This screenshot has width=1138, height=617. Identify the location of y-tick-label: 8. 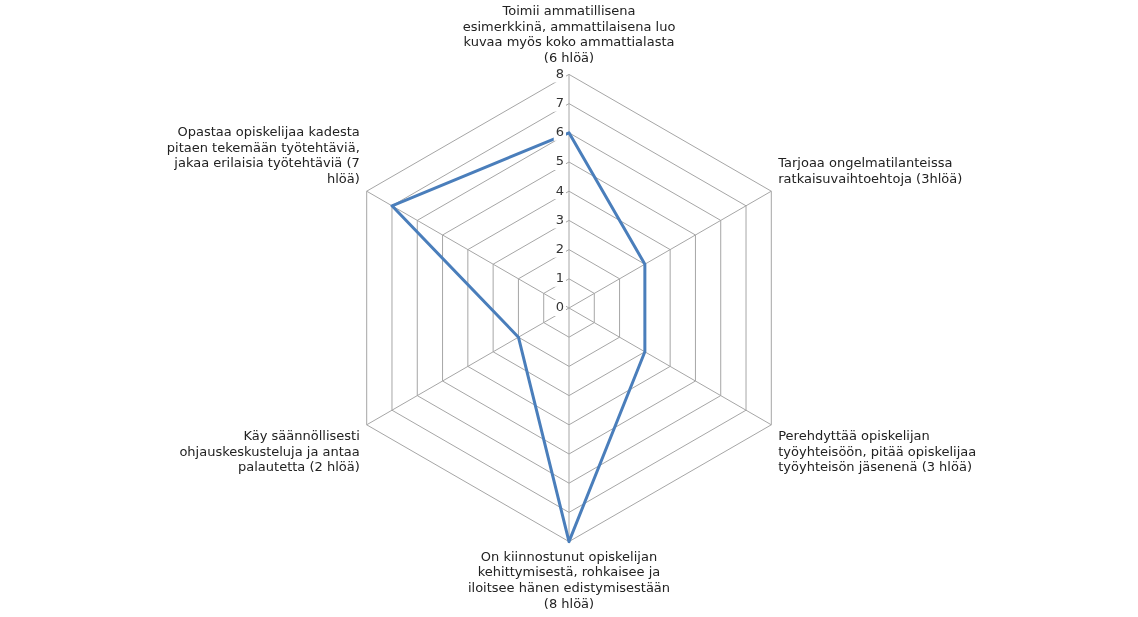
(559, 73).